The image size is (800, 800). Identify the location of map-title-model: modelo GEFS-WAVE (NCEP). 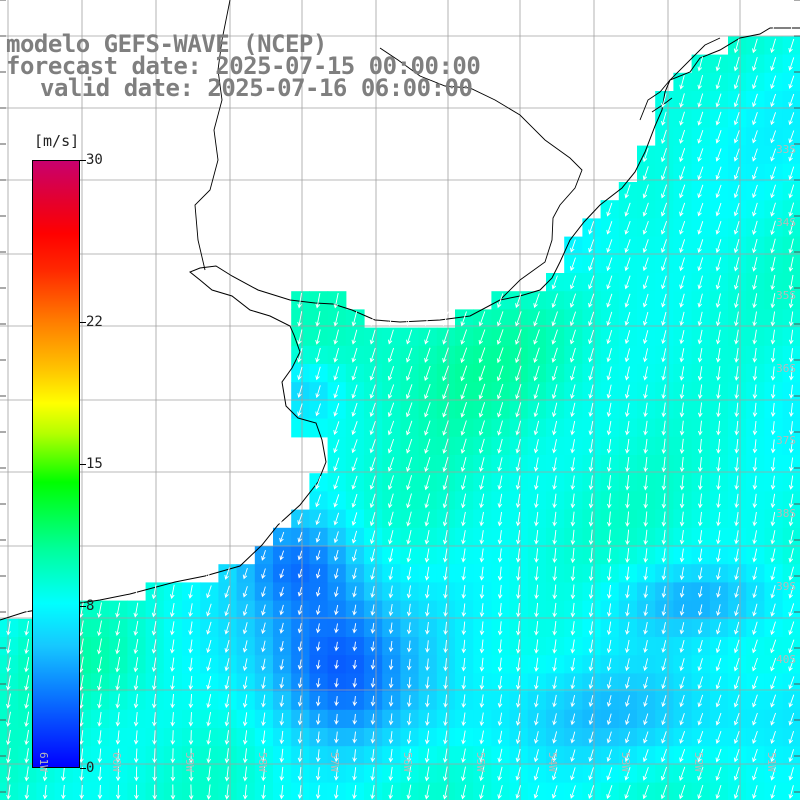
(166, 44).